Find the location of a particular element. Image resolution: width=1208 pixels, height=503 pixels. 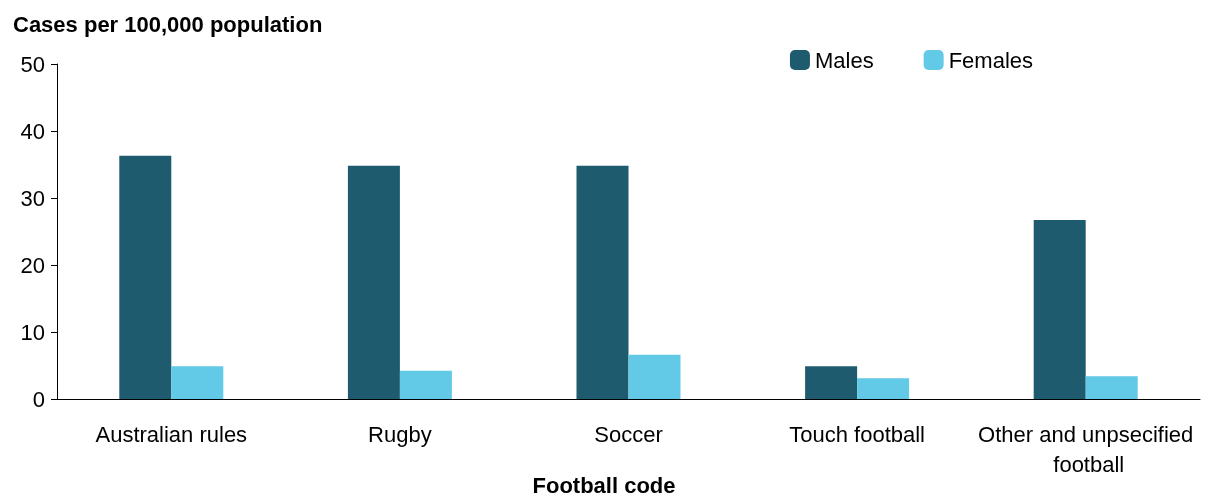

legend-label: Females is located at coordinates (990, 60).